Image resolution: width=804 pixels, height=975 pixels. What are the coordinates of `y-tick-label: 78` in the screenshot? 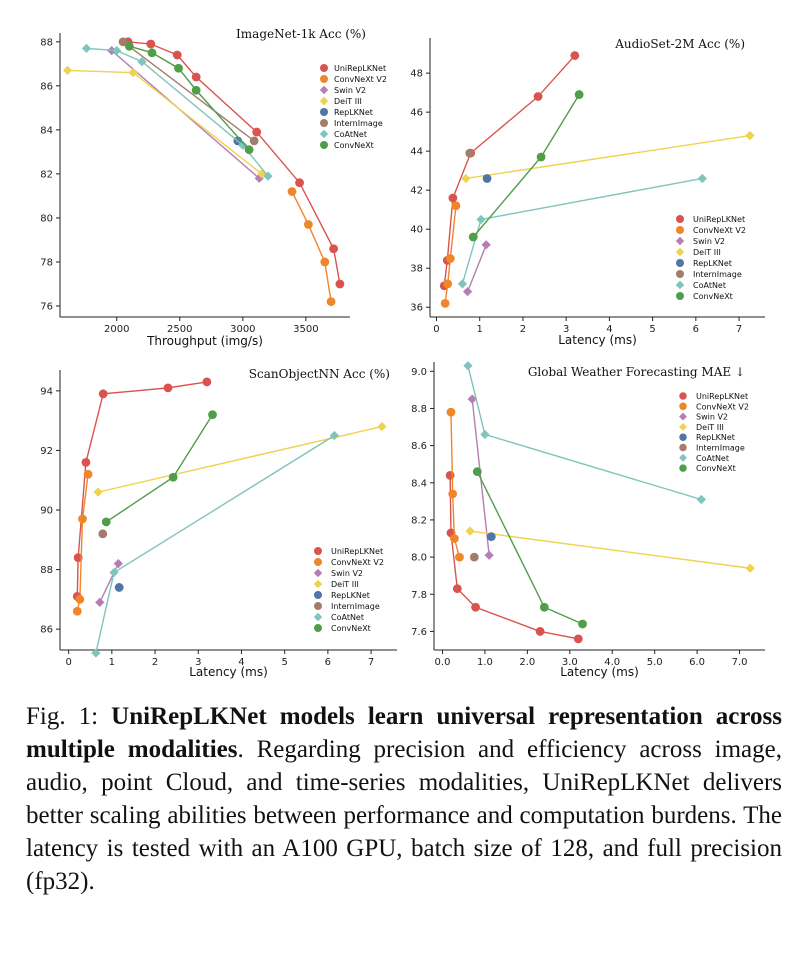 It's located at (46, 262).